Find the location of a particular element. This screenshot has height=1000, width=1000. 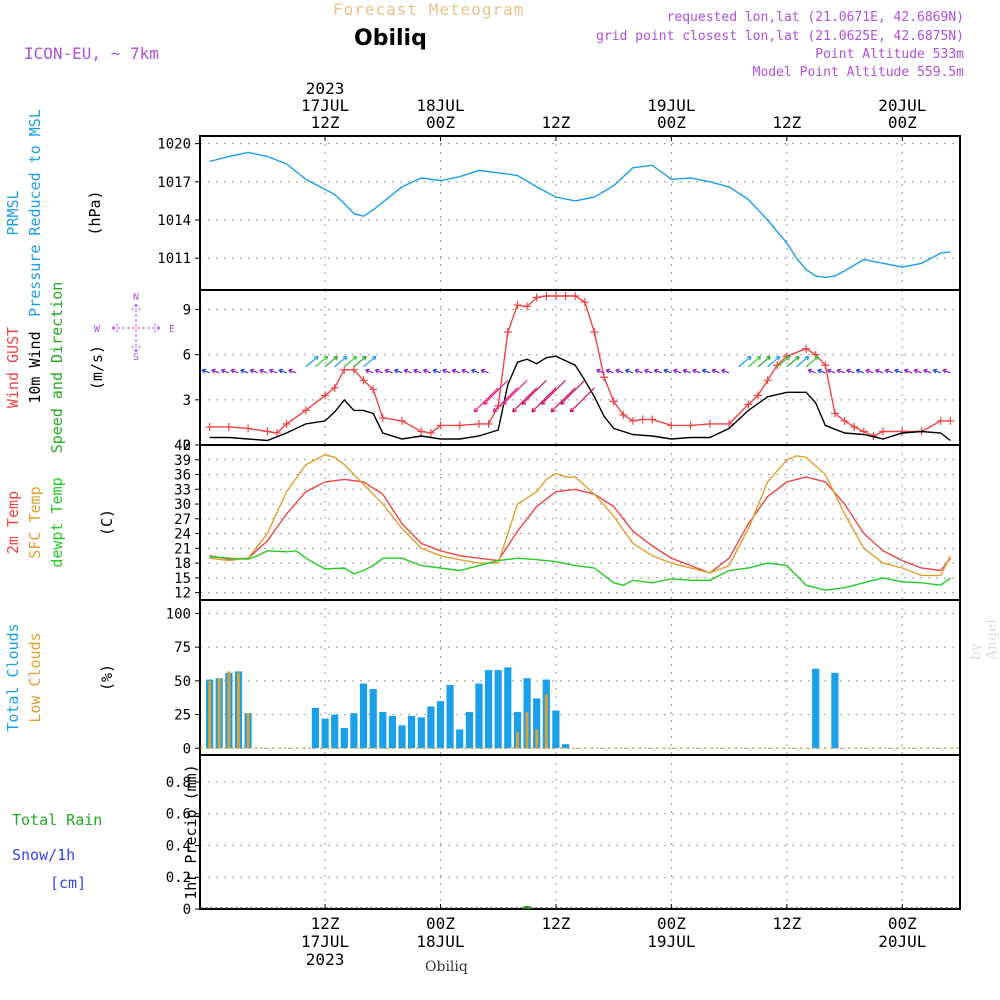

ytick-label: 1014 is located at coordinates (174, 221).